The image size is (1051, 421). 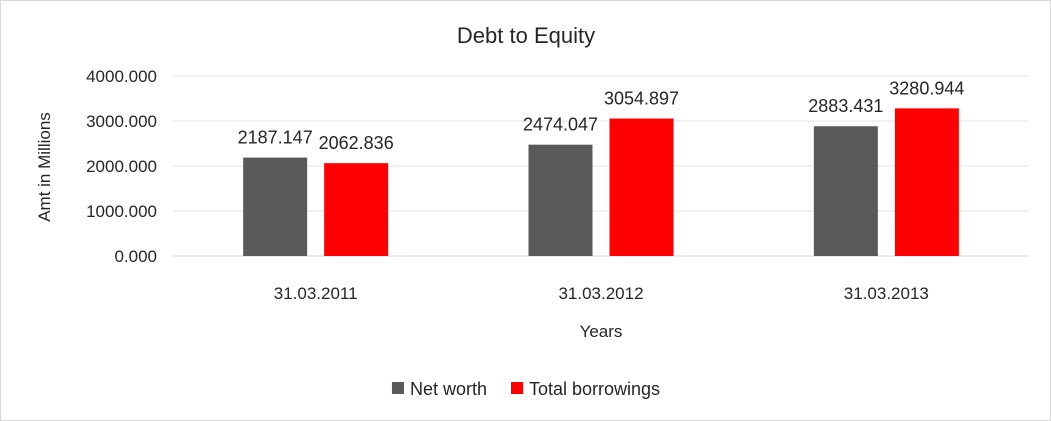 I want to click on legend: Net worth Total borrowings, so click(x=525, y=389).